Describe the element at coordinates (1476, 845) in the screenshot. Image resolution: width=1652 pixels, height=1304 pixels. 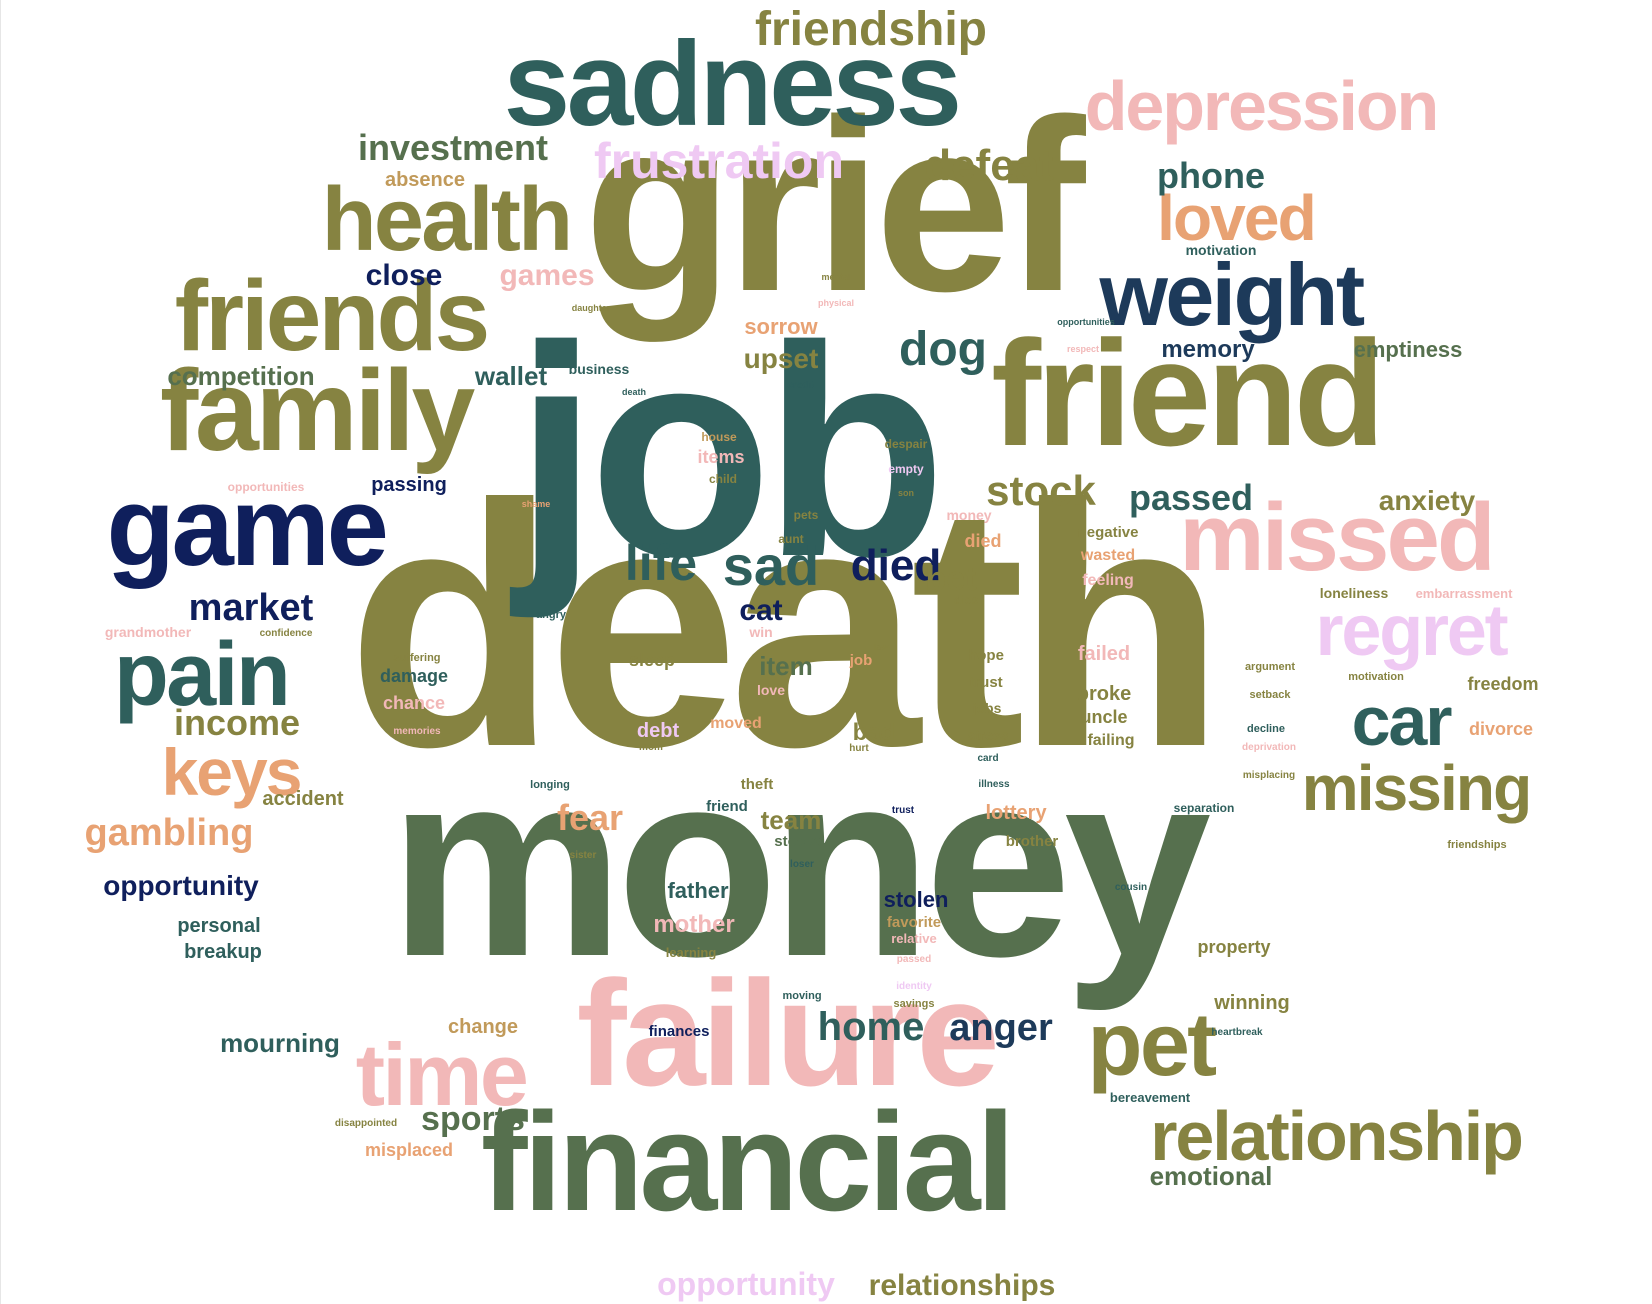
I see `cloud-word-friendships: friendships` at that location.